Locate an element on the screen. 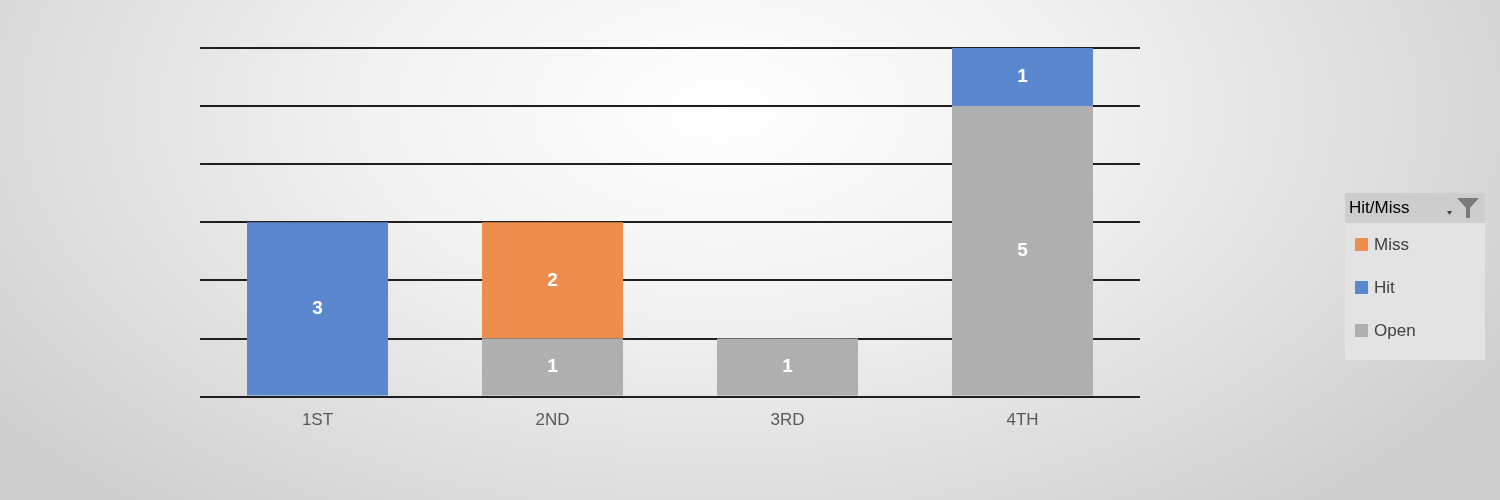 The width and height of the screenshot is (1500, 500). legend-label: Open is located at coordinates (1395, 330).